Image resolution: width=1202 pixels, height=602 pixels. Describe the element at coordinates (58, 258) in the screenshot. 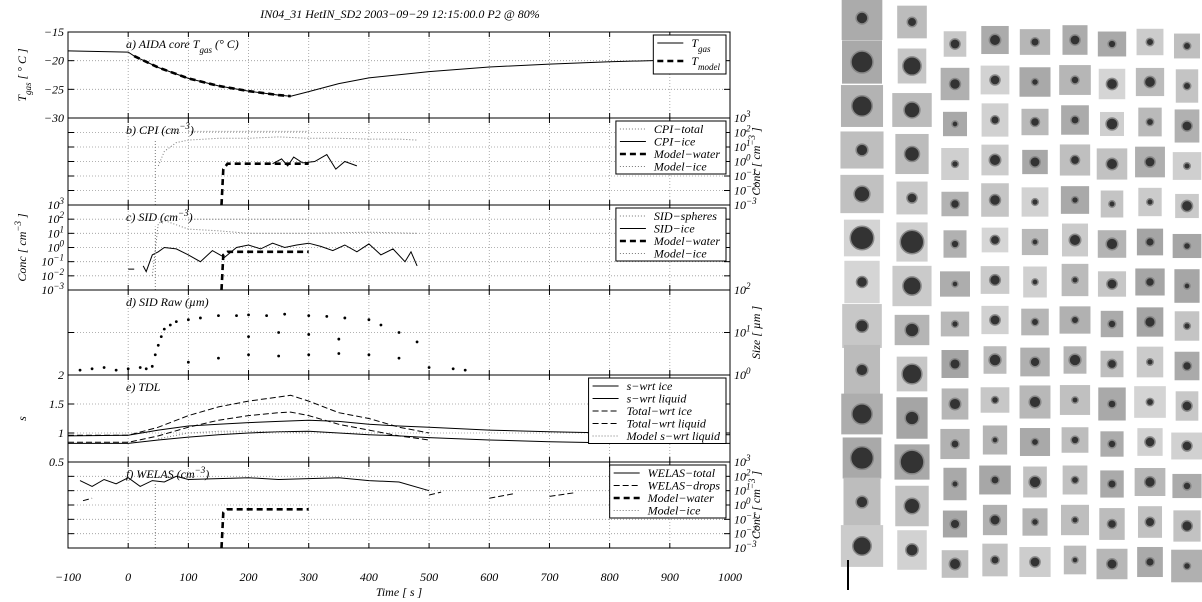

I see `text-part: −1` at that location.